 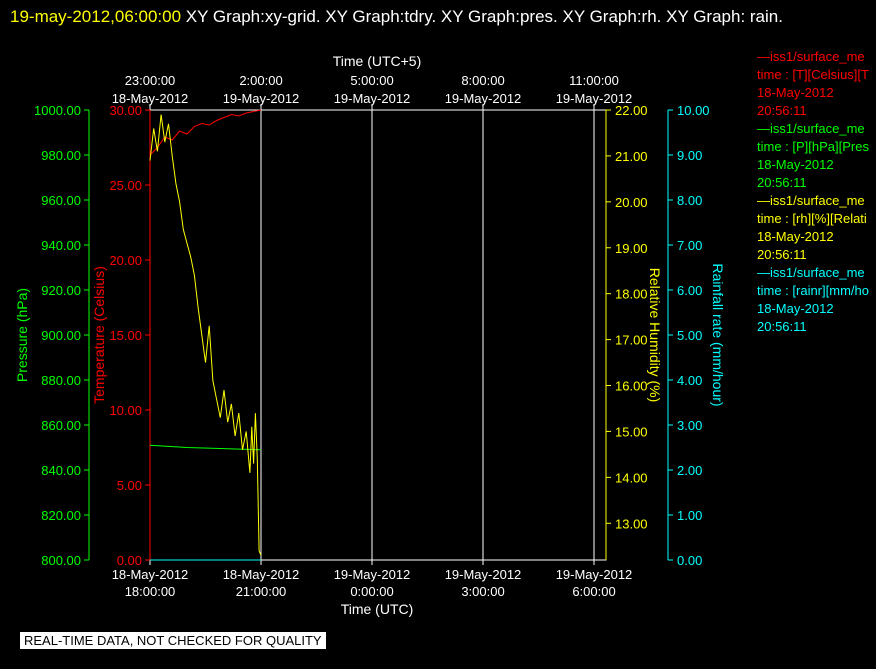 What do you see at coordinates (125, 185) in the screenshot?
I see `temperature-tick-label: 25.00` at bounding box center [125, 185].